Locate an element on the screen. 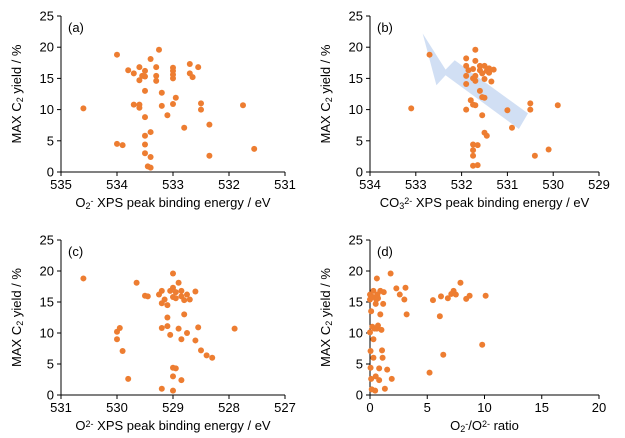 The image size is (625, 438). y-axis-label-part: MAX C is located at coordinates (16, 346).